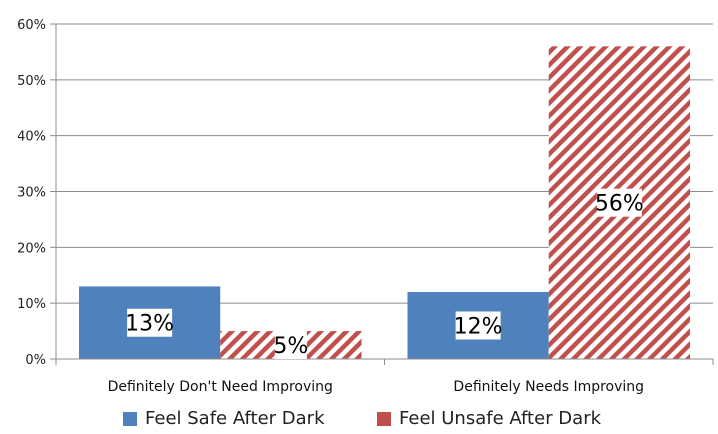 The width and height of the screenshot is (718, 434). Describe the element at coordinates (31, 248) in the screenshot. I see `y-tick-label: 20%` at that location.